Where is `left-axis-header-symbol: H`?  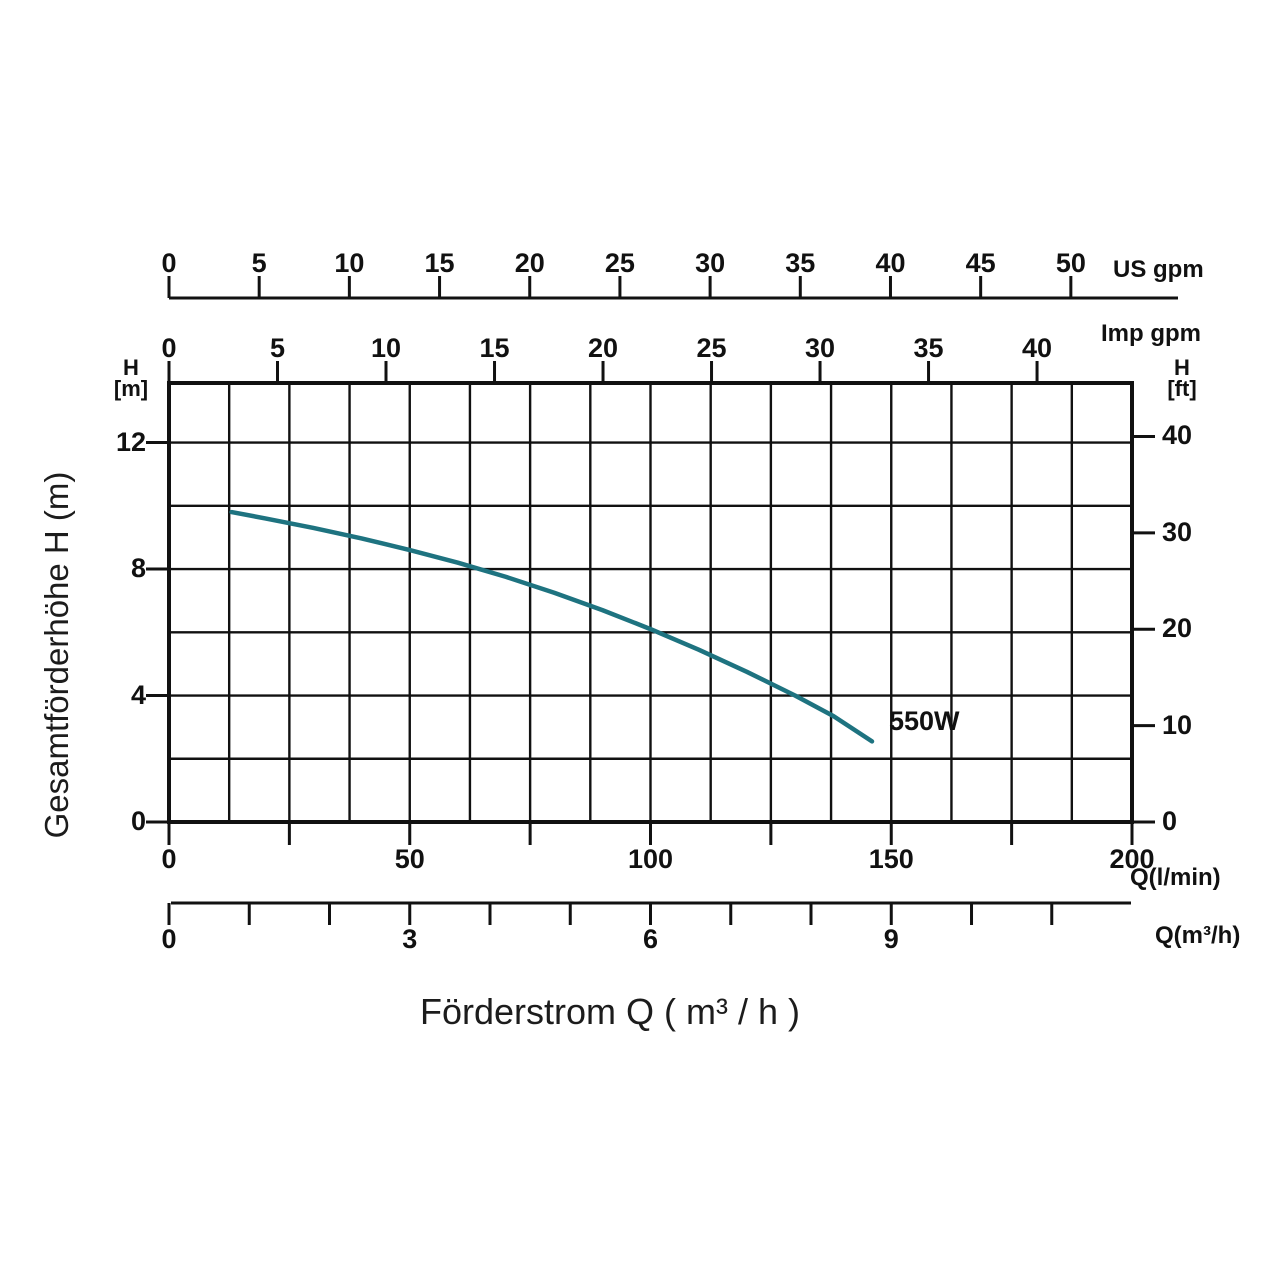
left-axis-header-symbol: H is located at coordinates (131, 367).